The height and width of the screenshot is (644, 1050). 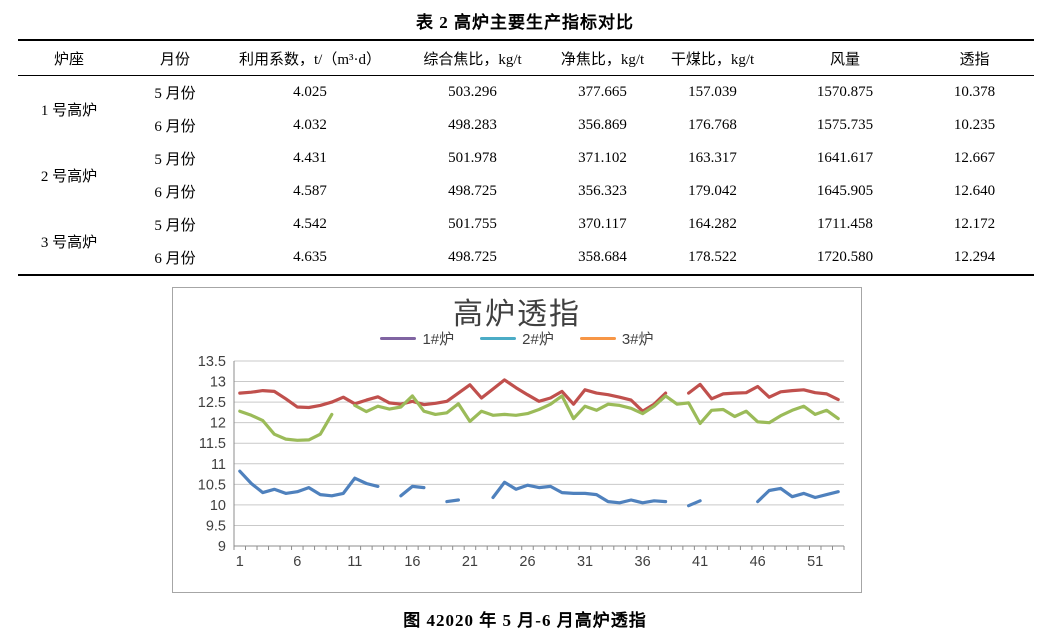 What do you see at coordinates (974, 92) in the screenshot?
I see `value-cell: 10.378` at bounding box center [974, 92].